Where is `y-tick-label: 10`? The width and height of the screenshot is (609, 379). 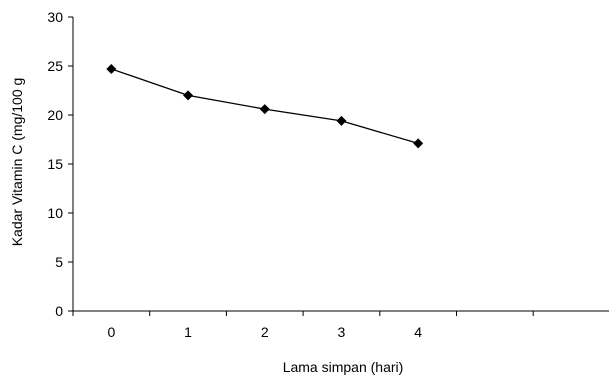 y-tick-label: 10 is located at coordinates (55, 213).